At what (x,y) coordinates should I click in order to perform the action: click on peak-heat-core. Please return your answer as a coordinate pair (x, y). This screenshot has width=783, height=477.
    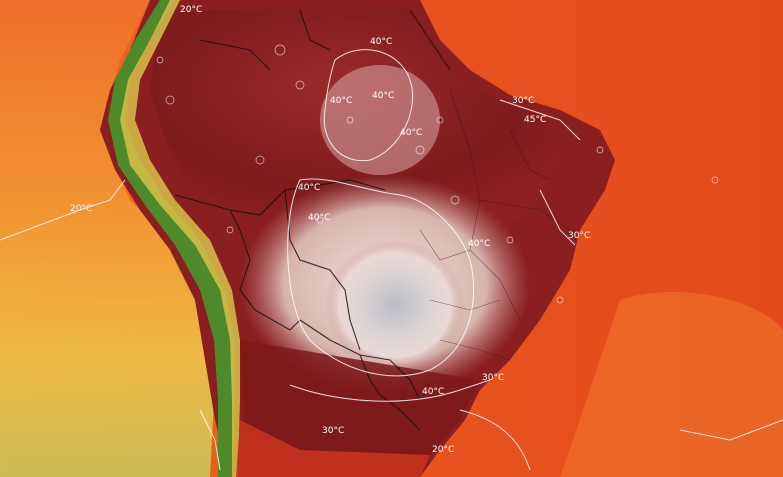
    Looking at the image, I should click on (395, 305).